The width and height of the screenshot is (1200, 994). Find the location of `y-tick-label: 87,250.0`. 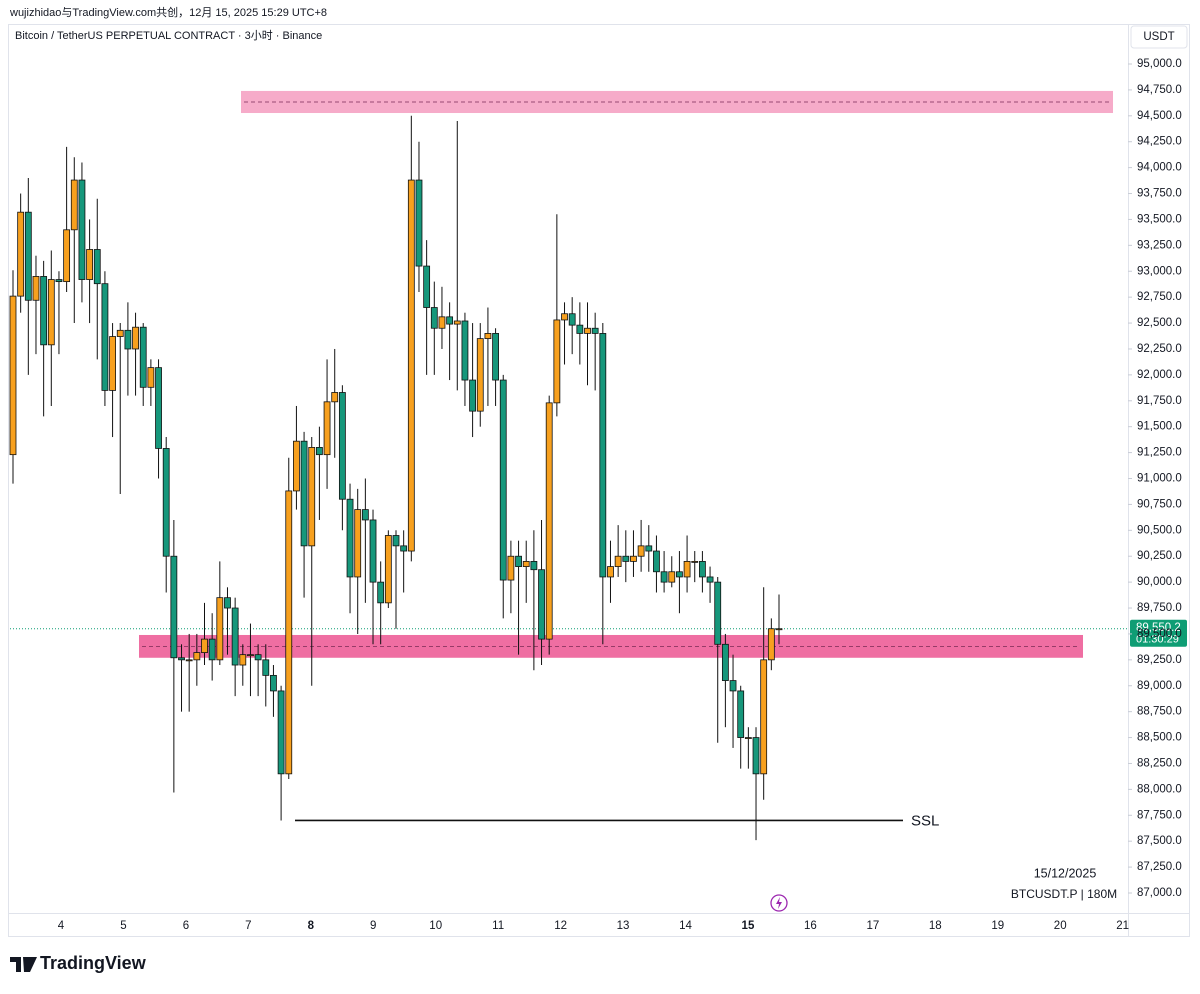

y-tick-label: 87,250.0 is located at coordinates (1159, 867).